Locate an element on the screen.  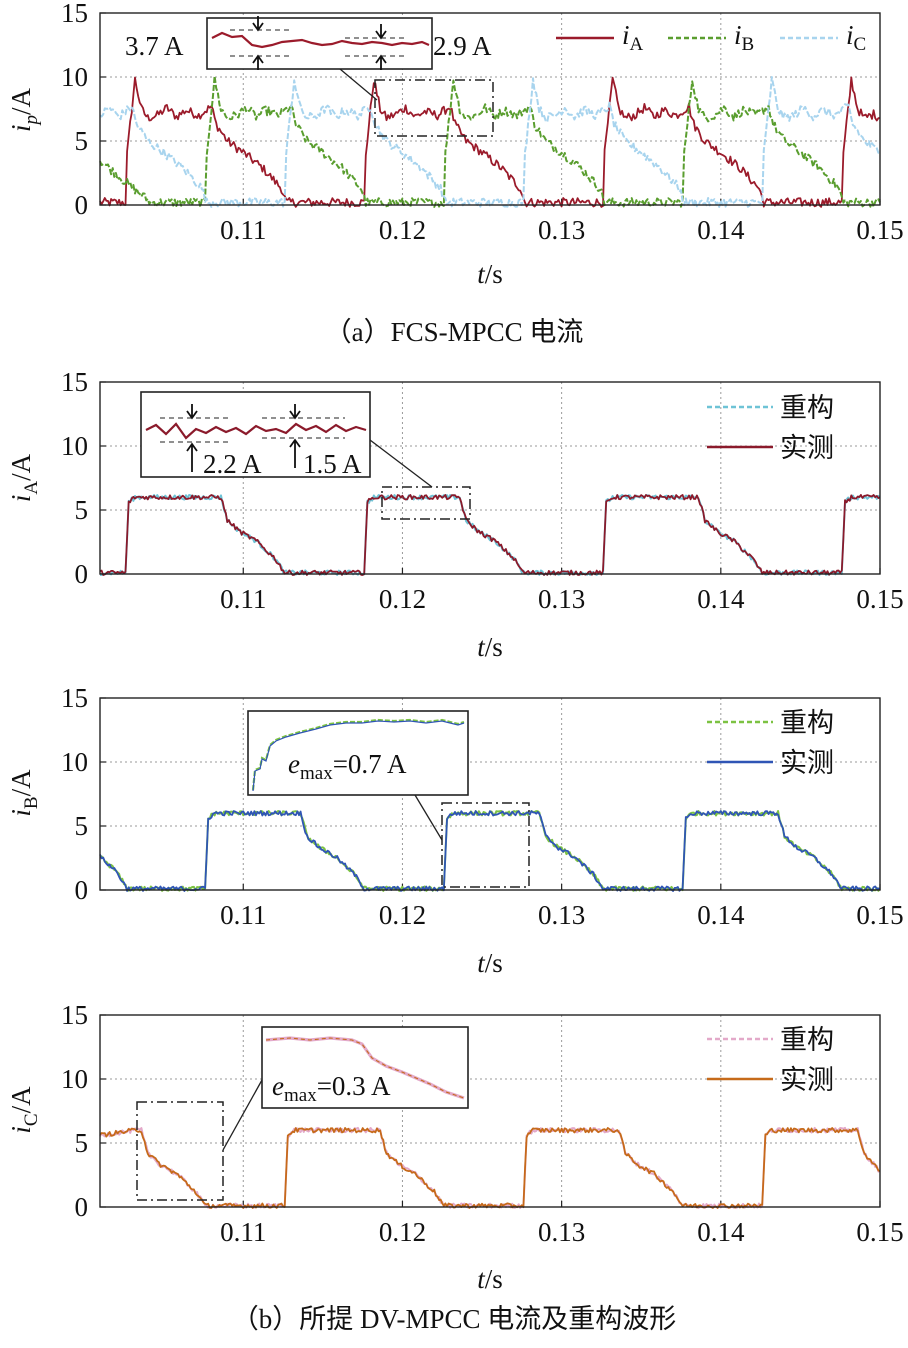
caption-a: （a）FCS-MPCC 电流 is located at coordinates (454, 332).